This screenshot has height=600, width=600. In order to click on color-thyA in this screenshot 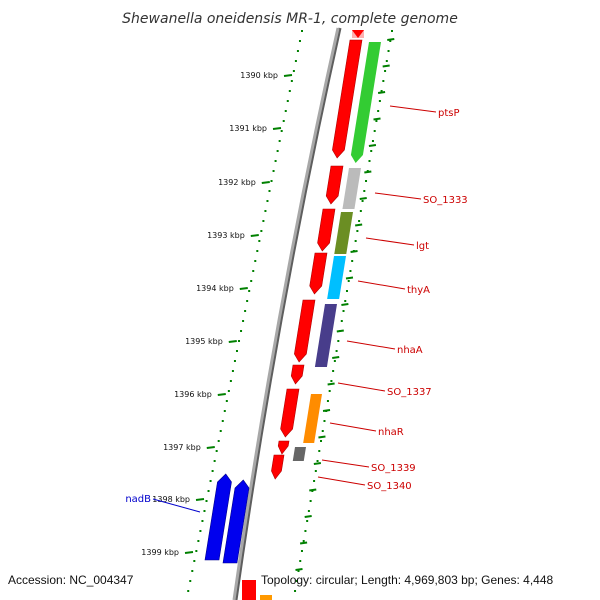, I will do `click(336, 277)`.